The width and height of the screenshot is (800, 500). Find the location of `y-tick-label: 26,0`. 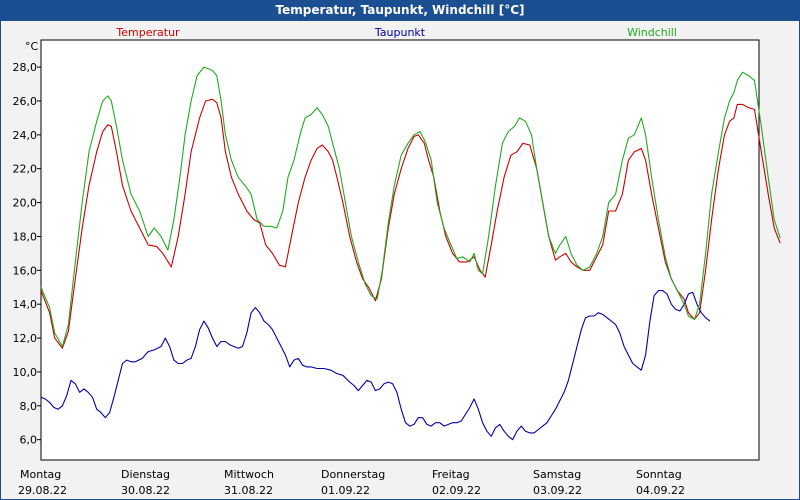

y-tick-label: 26,0 is located at coordinates (25, 101).